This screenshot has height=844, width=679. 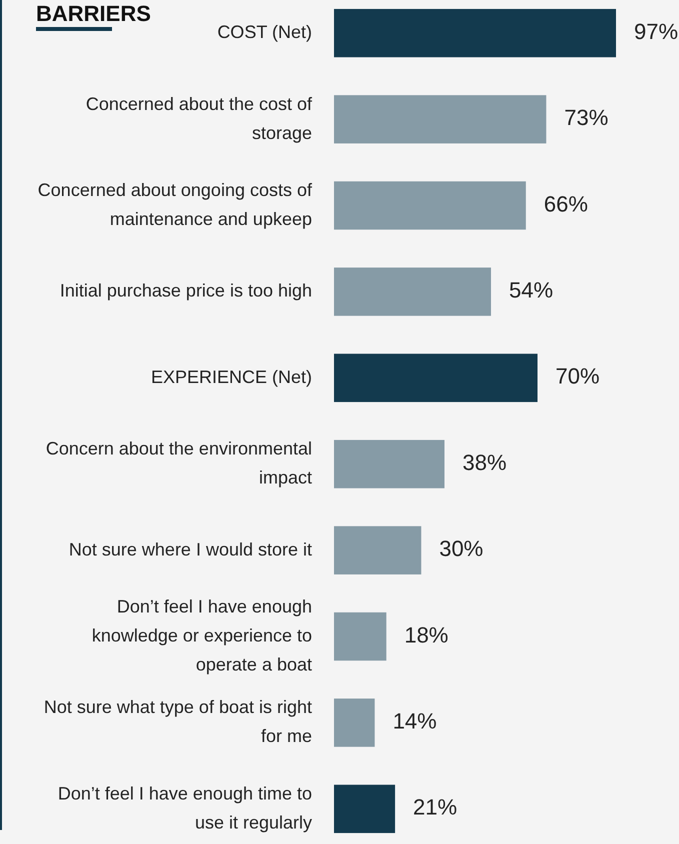 I want to click on y-tick-label: Don’t feel I have enough time to use it regularly, so click(x=185, y=807).